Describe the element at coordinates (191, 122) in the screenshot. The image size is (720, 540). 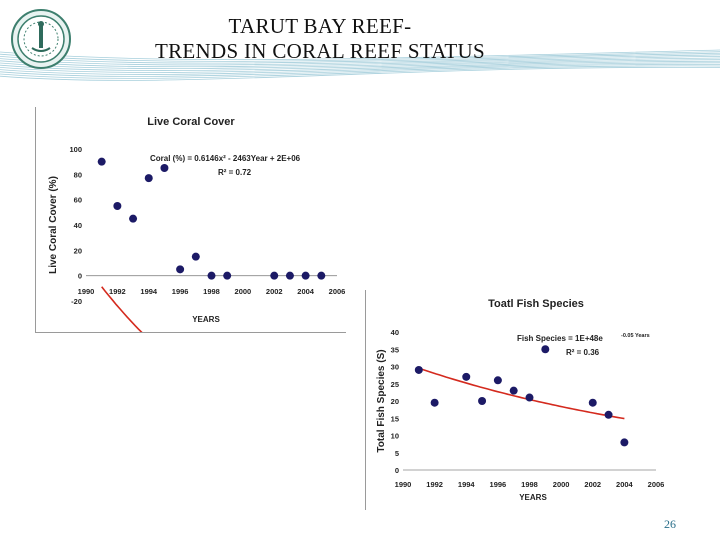
I see `chart-title: Live Coral Cover` at that location.